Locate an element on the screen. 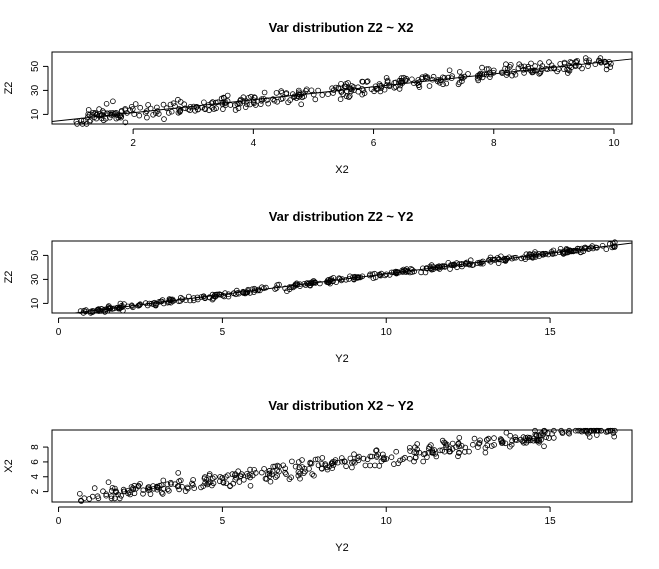  x-axis-label: Y2 is located at coordinates (341, 548).